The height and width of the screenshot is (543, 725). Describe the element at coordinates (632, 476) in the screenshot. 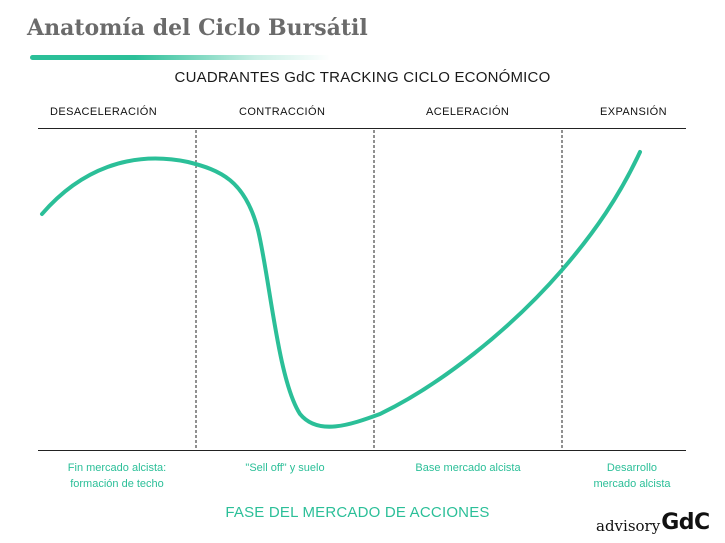

I see `phase-caption-expansion: Desarrollo mercado alcista` at that location.